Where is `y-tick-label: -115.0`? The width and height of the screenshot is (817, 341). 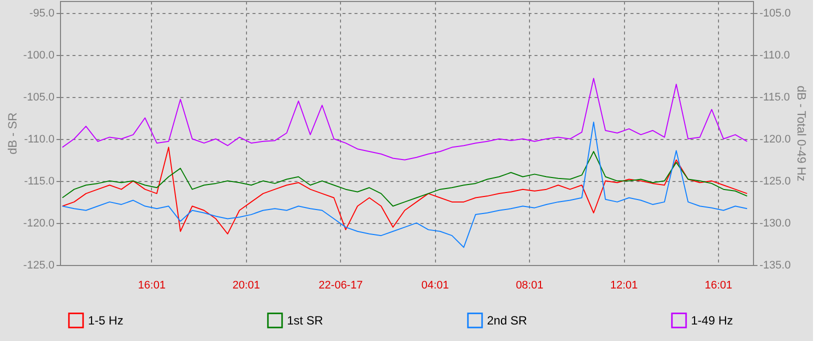 y-tick-label: -115.0 is located at coordinates (39, 181).